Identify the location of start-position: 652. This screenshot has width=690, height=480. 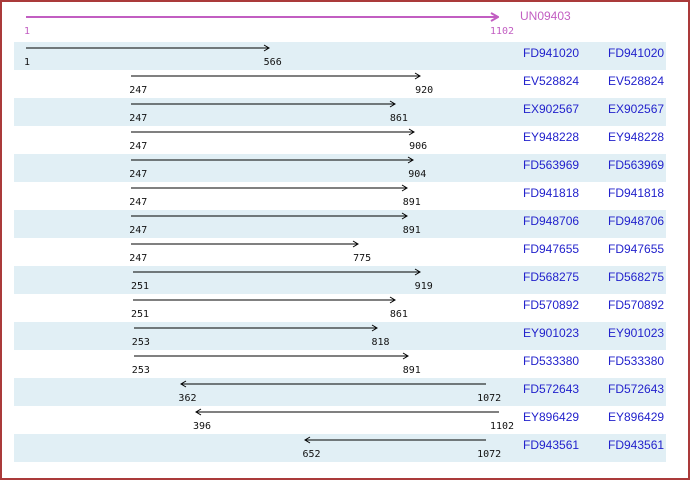
(311, 454).